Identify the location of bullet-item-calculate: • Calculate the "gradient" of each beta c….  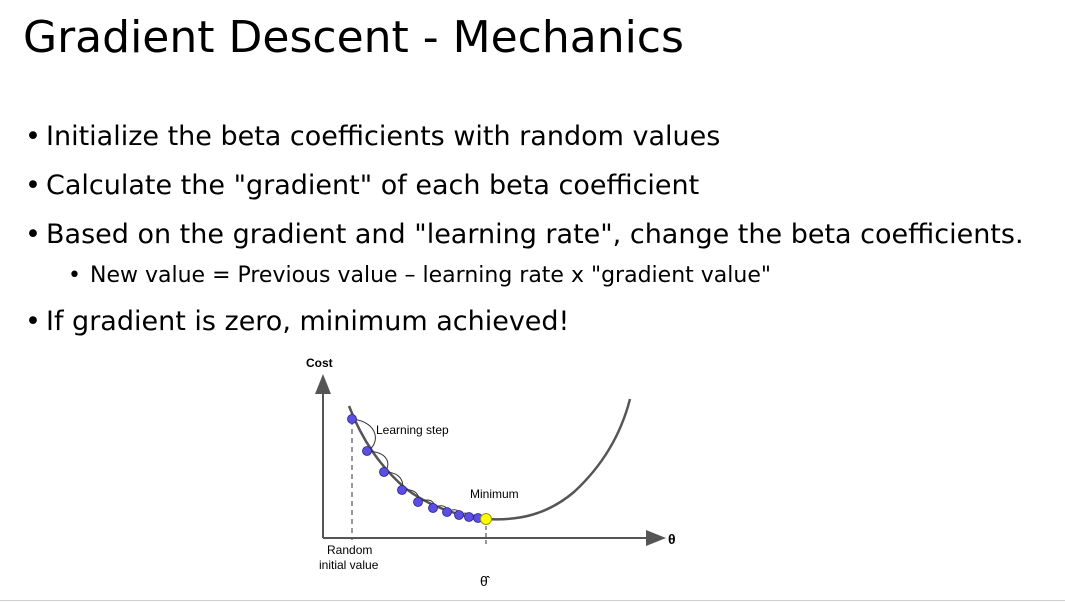
(362, 186).